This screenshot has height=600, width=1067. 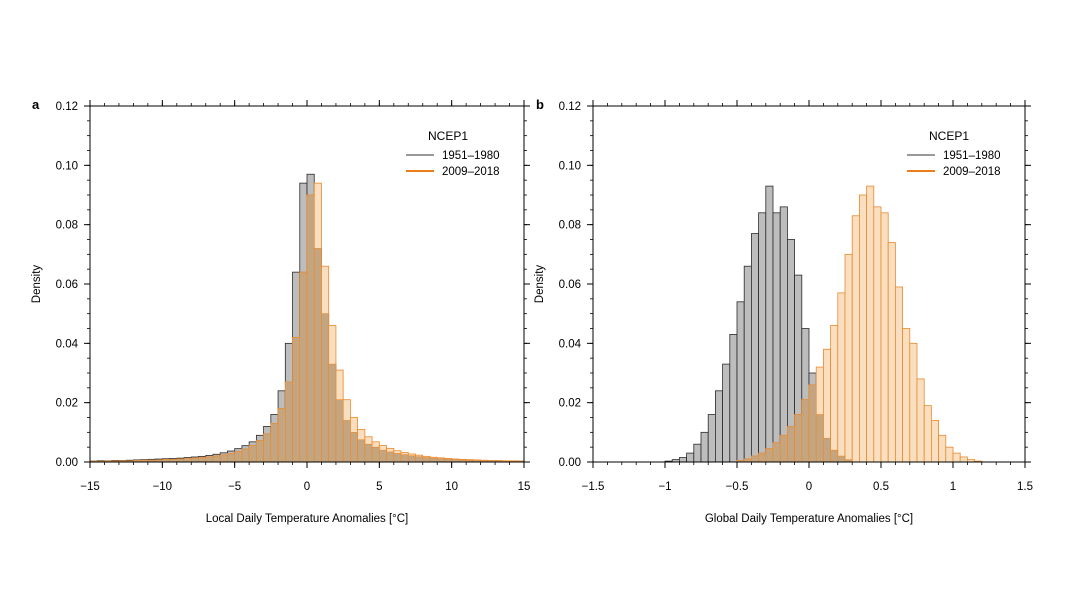 What do you see at coordinates (881, 487) in the screenshot?
I see `x-tick-label: 0.5` at bounding box center [881, 487].